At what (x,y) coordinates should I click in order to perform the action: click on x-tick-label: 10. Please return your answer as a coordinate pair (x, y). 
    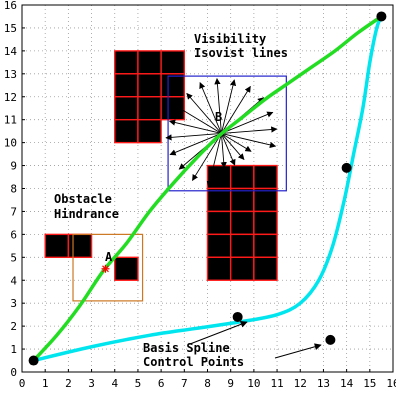
    Looking at the image, I should click on (253, 383).